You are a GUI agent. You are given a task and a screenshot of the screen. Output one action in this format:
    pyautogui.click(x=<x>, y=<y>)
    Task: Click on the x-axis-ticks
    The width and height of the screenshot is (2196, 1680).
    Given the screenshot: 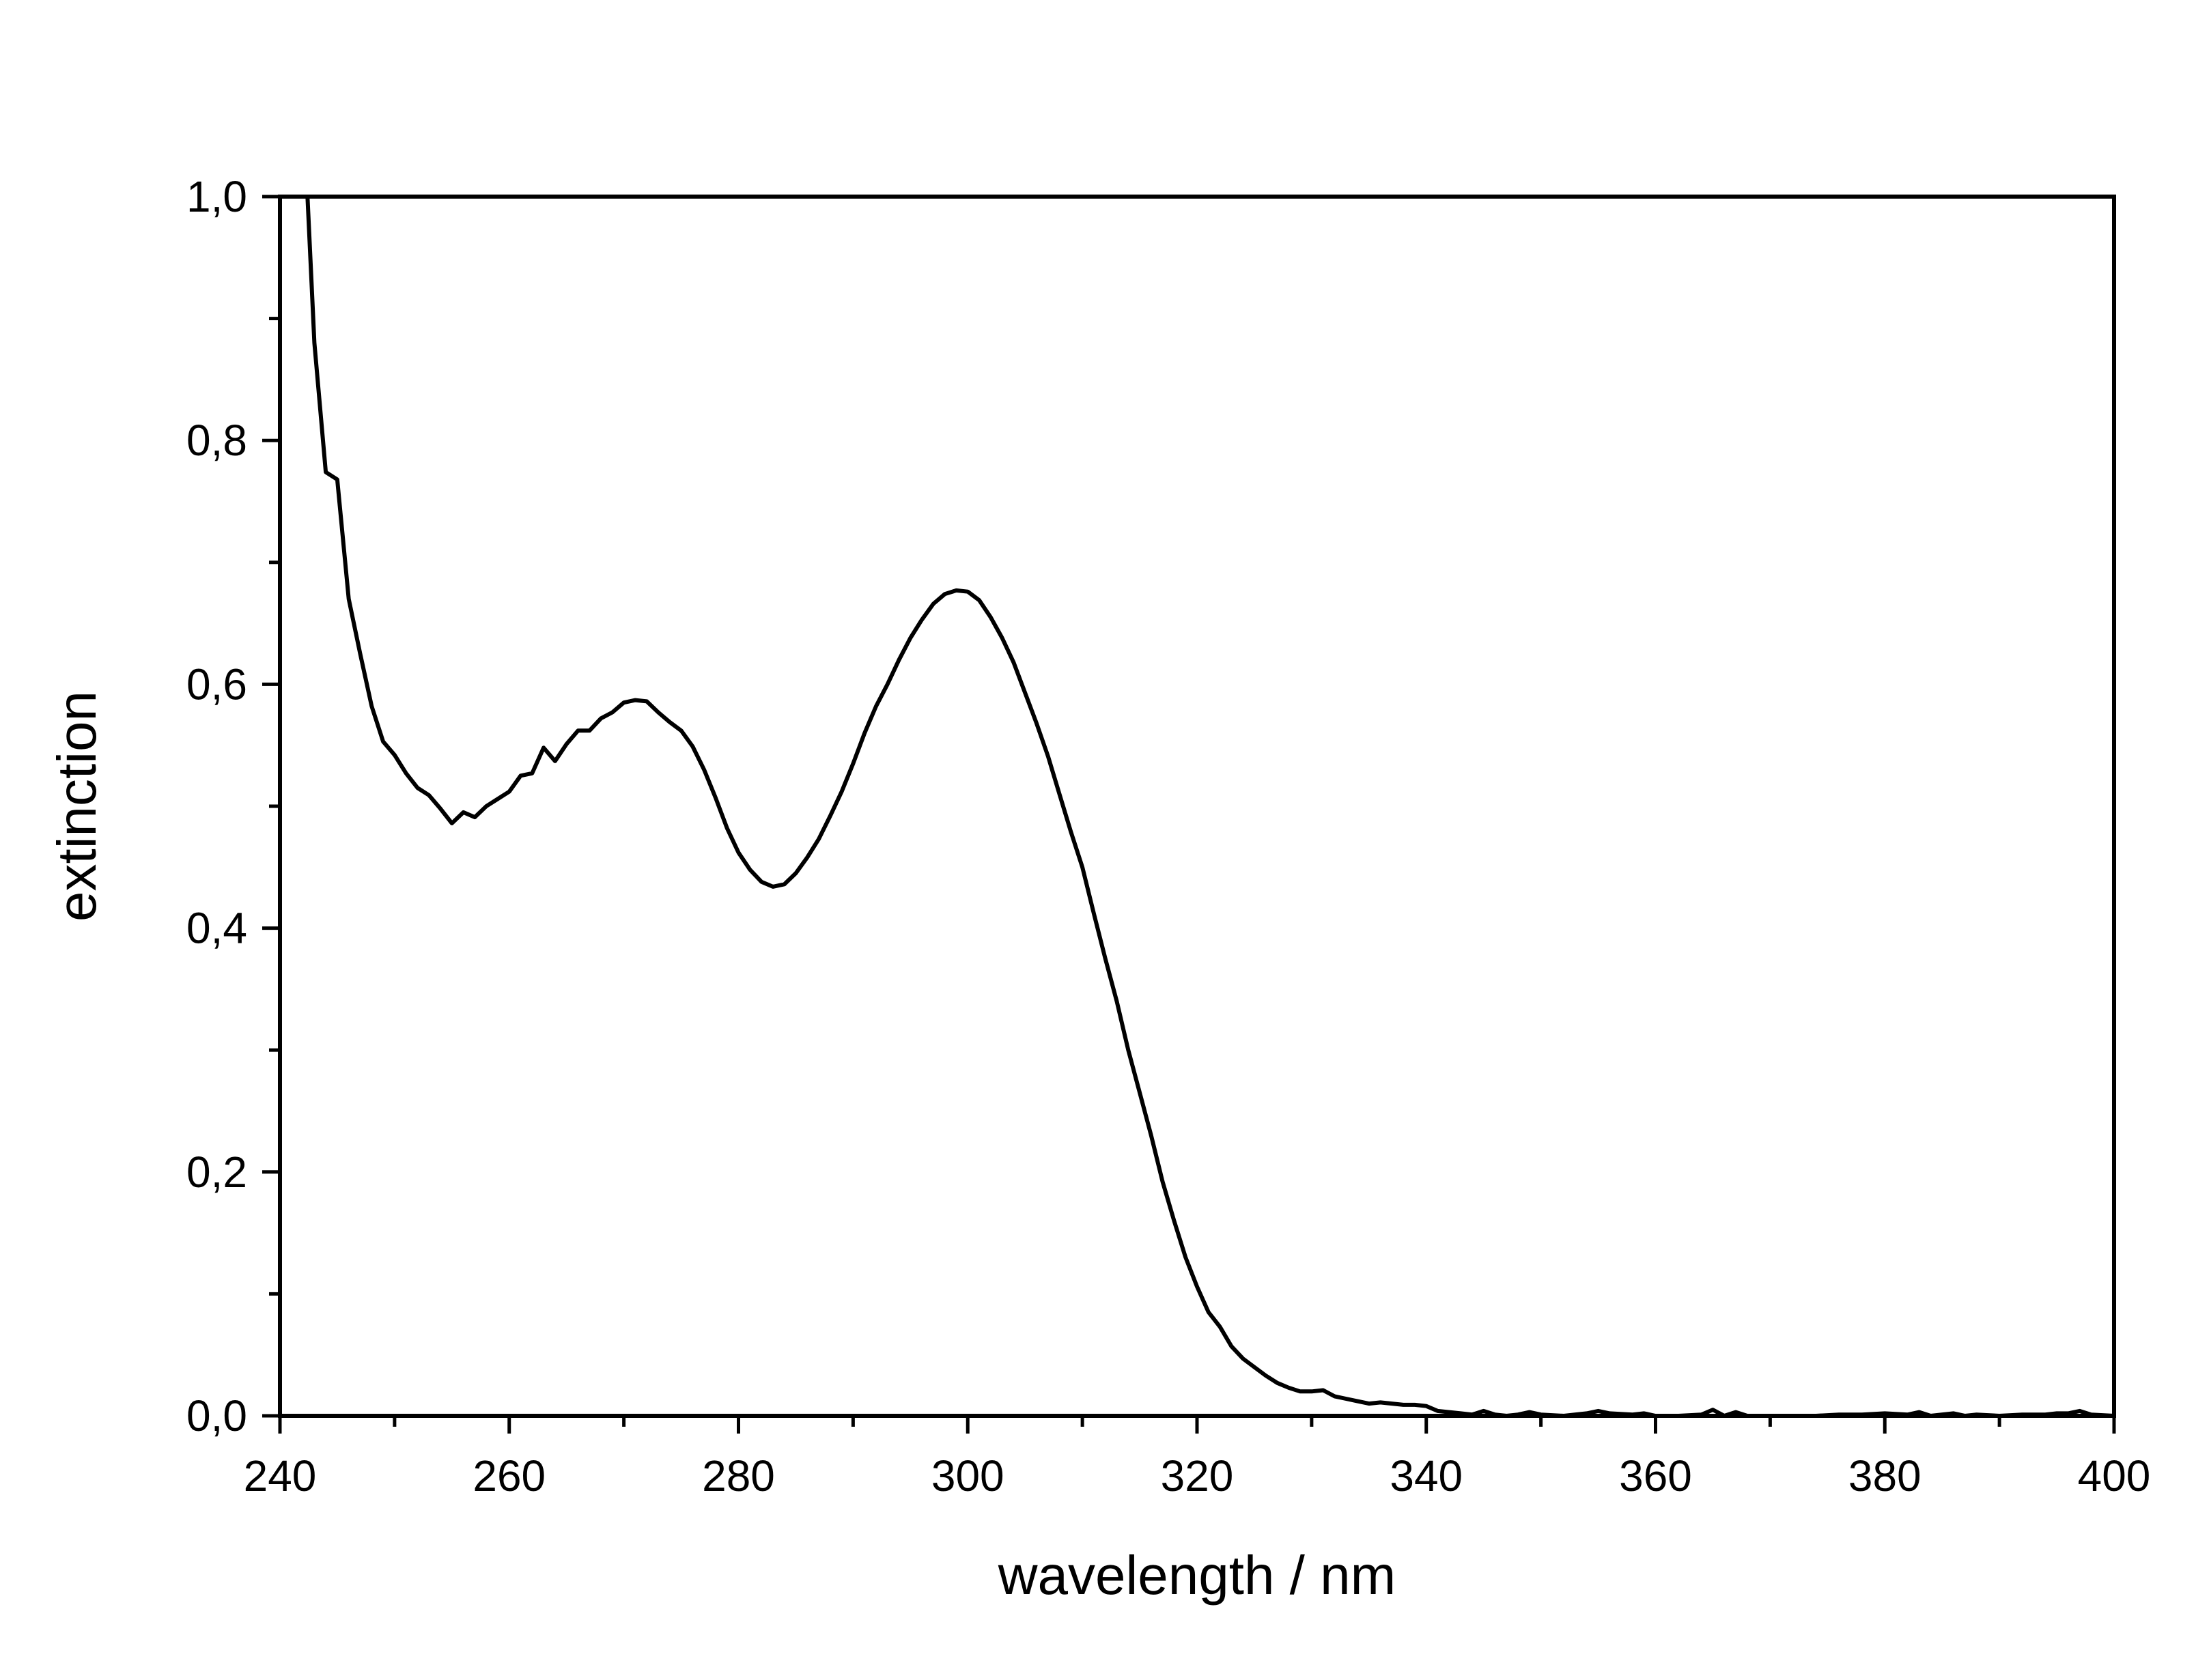 What is the action you would take?
    pyautogui.click(x=1197, y=1425)
    